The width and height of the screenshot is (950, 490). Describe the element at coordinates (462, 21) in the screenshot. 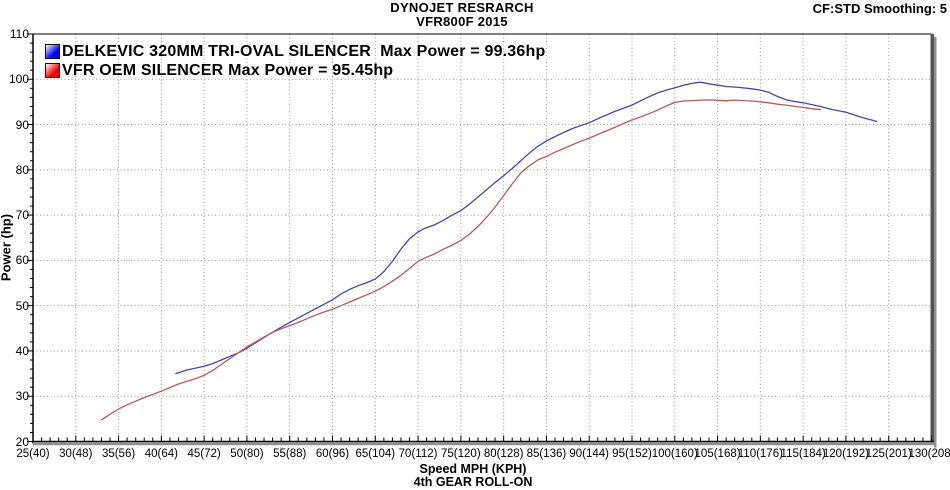

I see `chart-subtitle: VFR800F 2015` at that location.